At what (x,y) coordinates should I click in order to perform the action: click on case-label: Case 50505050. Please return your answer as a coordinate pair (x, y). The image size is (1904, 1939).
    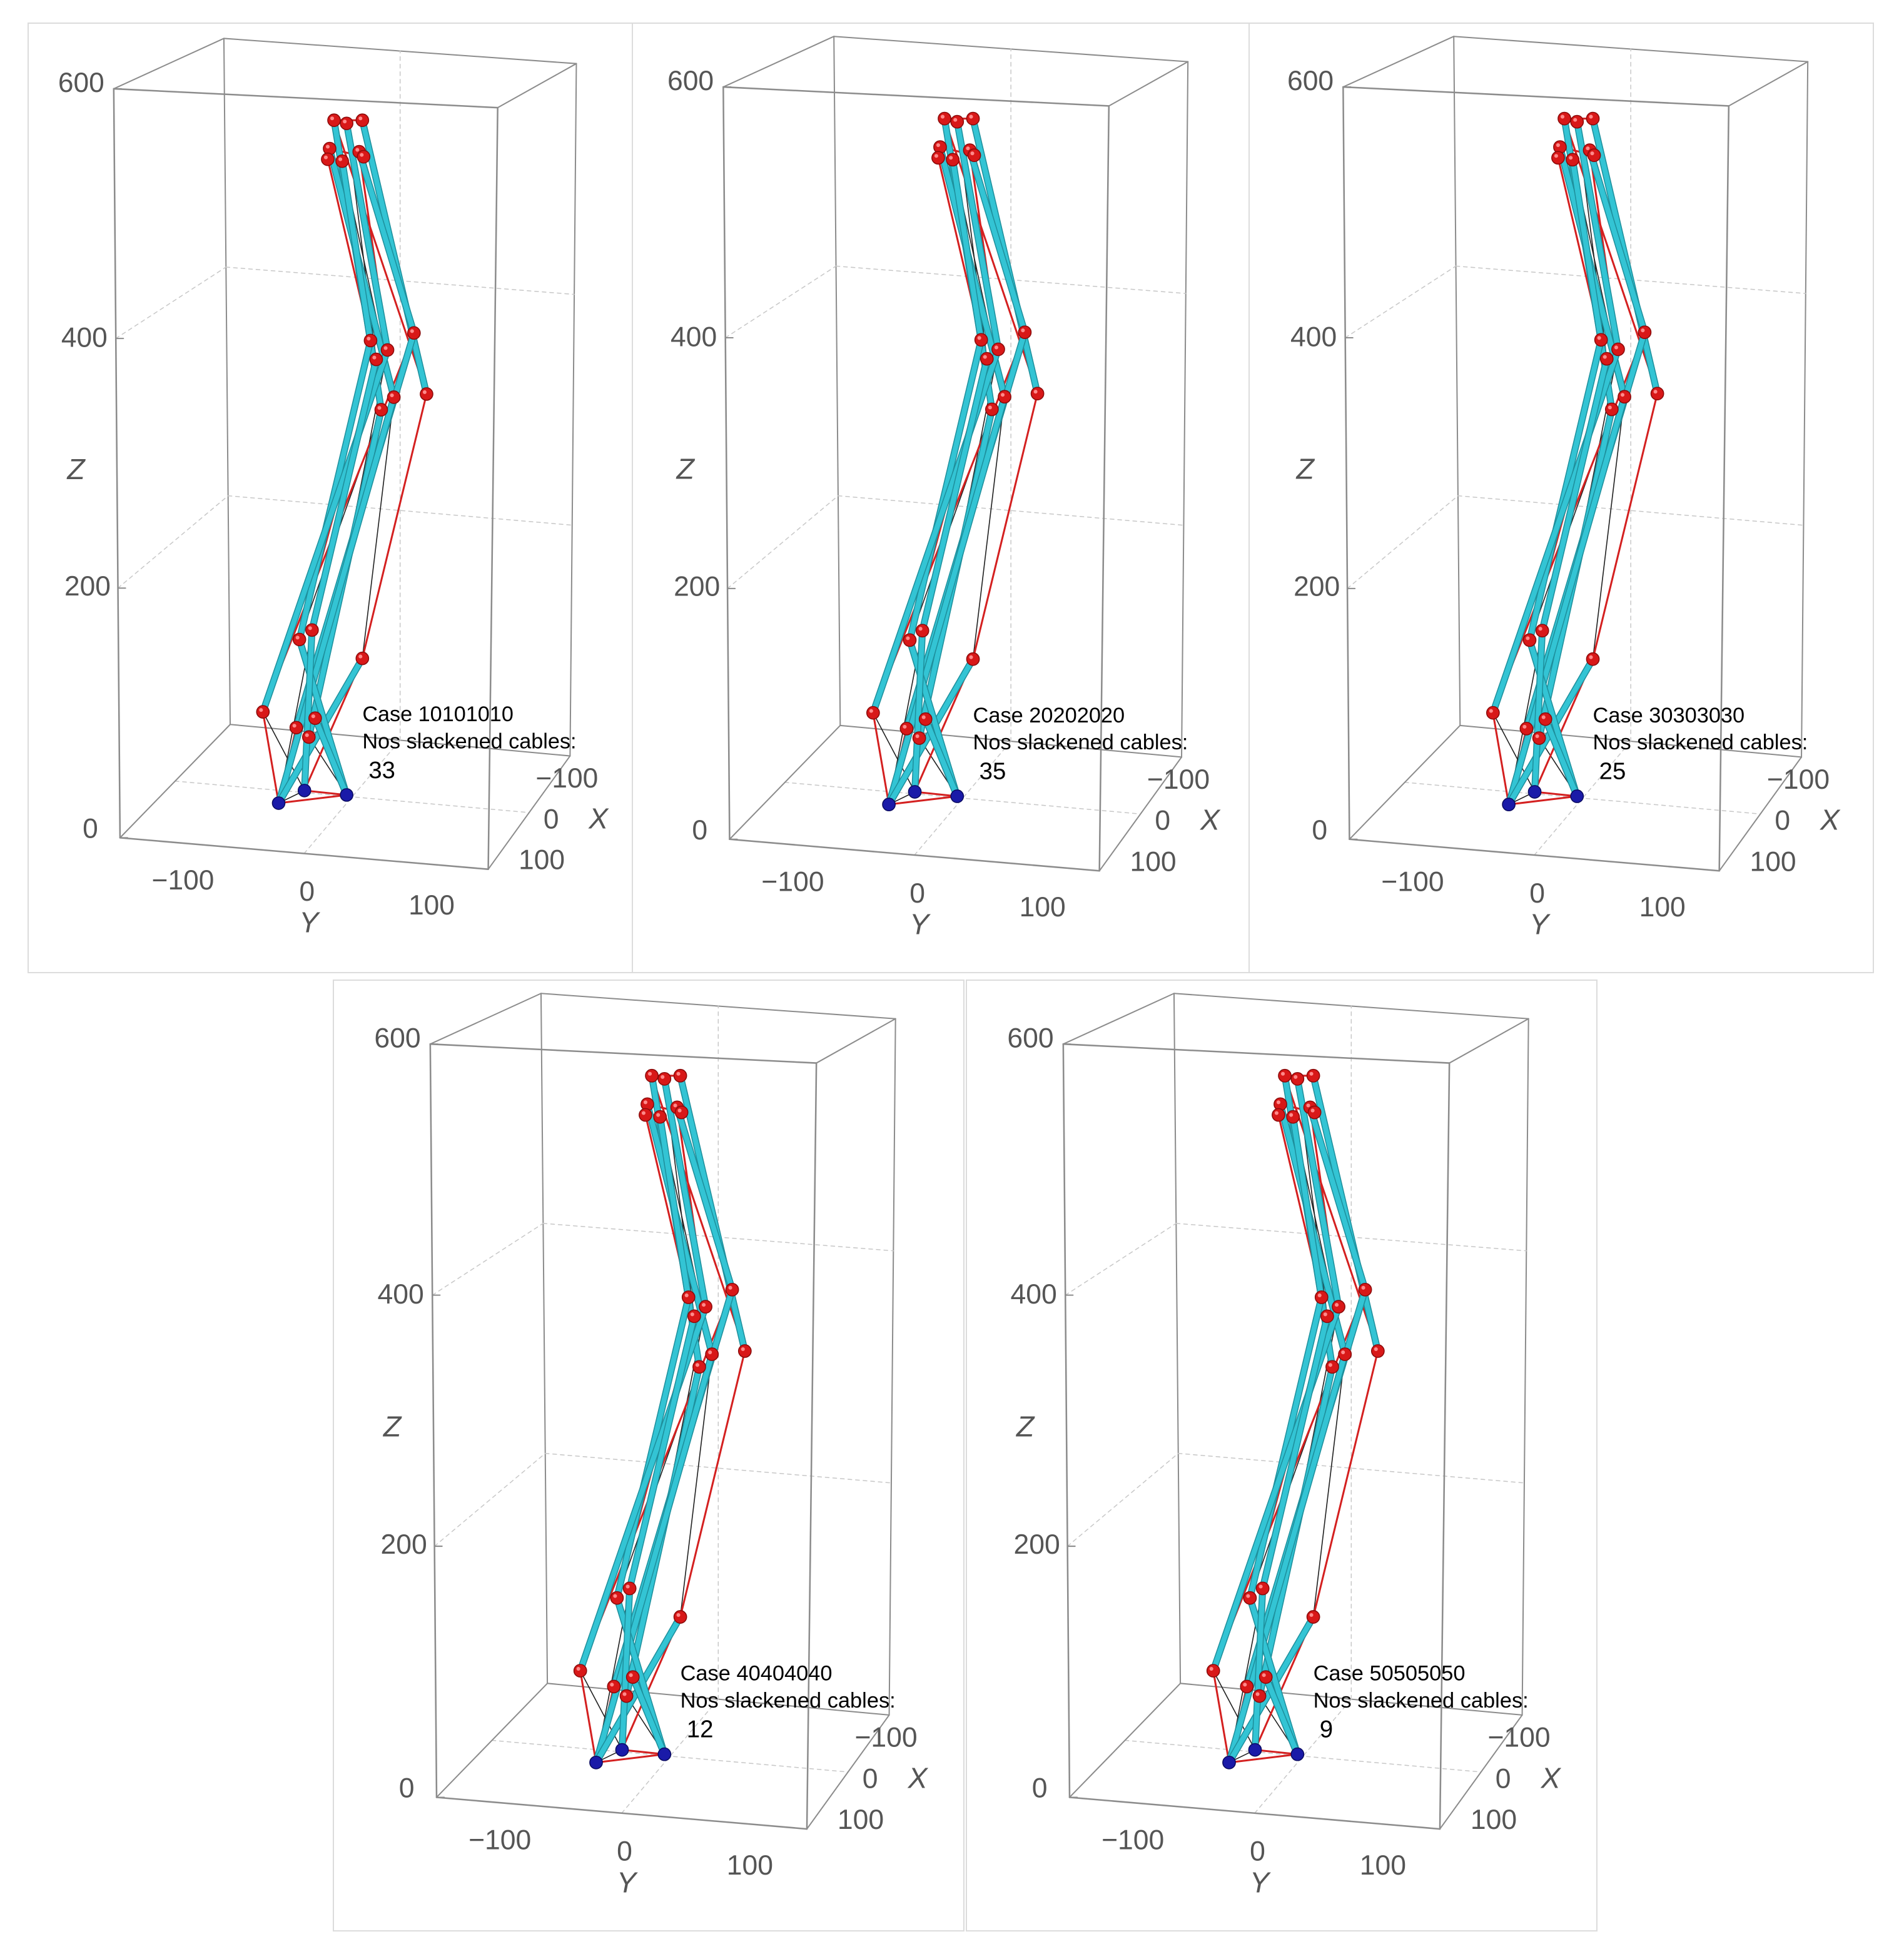
    Looking at the image, I should click on (1390, 1673).